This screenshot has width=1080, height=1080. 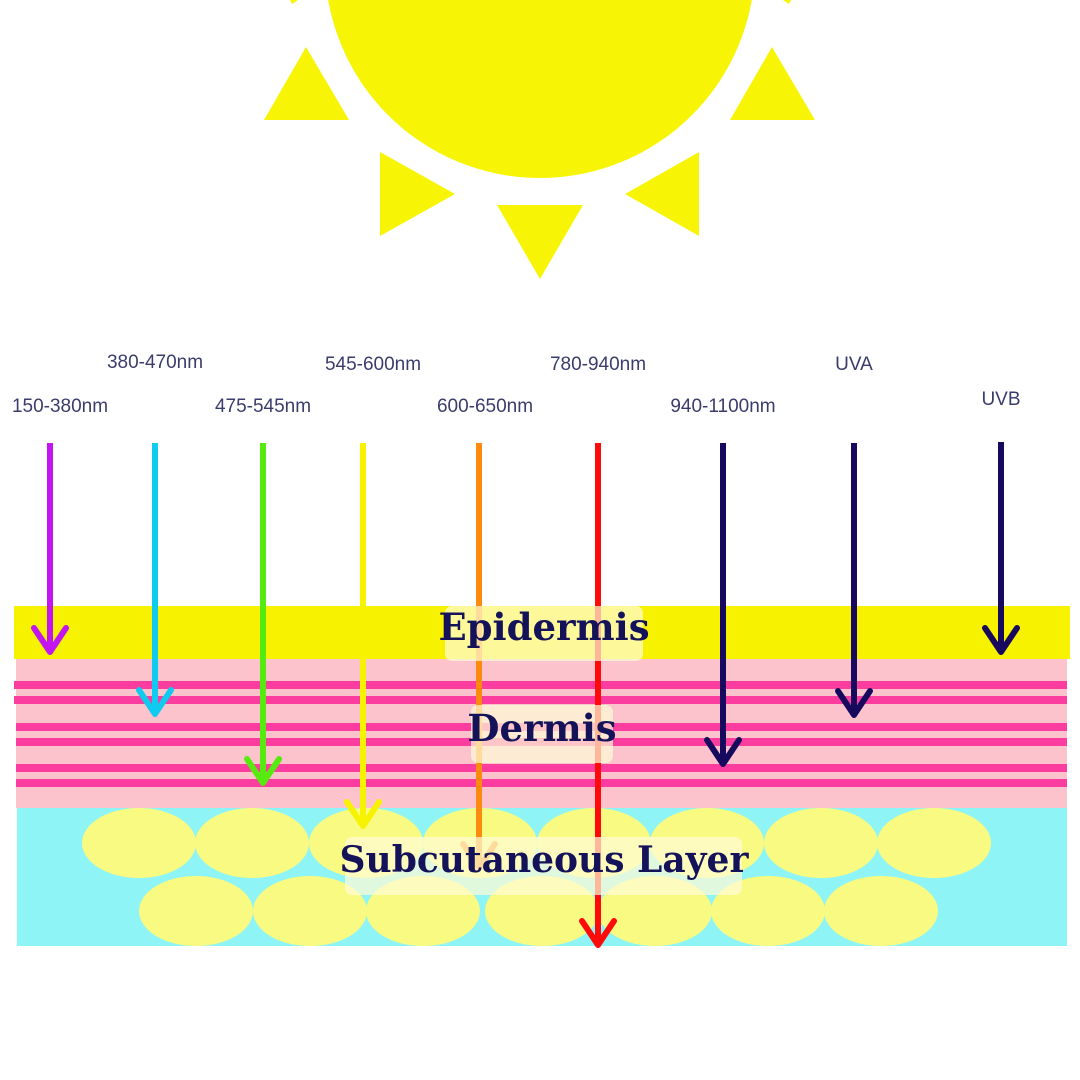 What do you see at coordinates (787, 2) in the screenshot?
I see `sun-ray-right-top` at bounding box center [787, 2].